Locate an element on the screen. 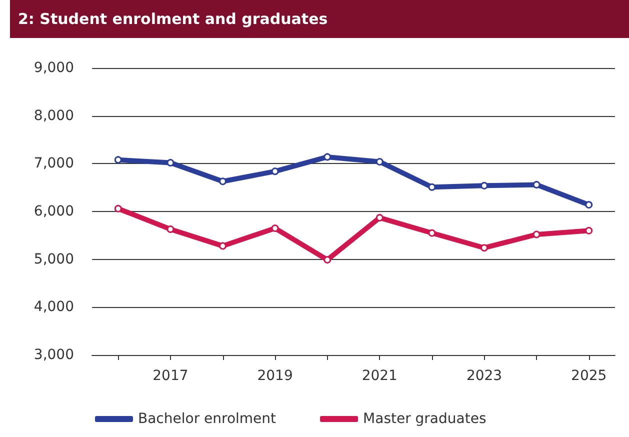 This screenshot has width=629, height=437. y-tick-label: 9,000 is located at coordinates (54, 68).